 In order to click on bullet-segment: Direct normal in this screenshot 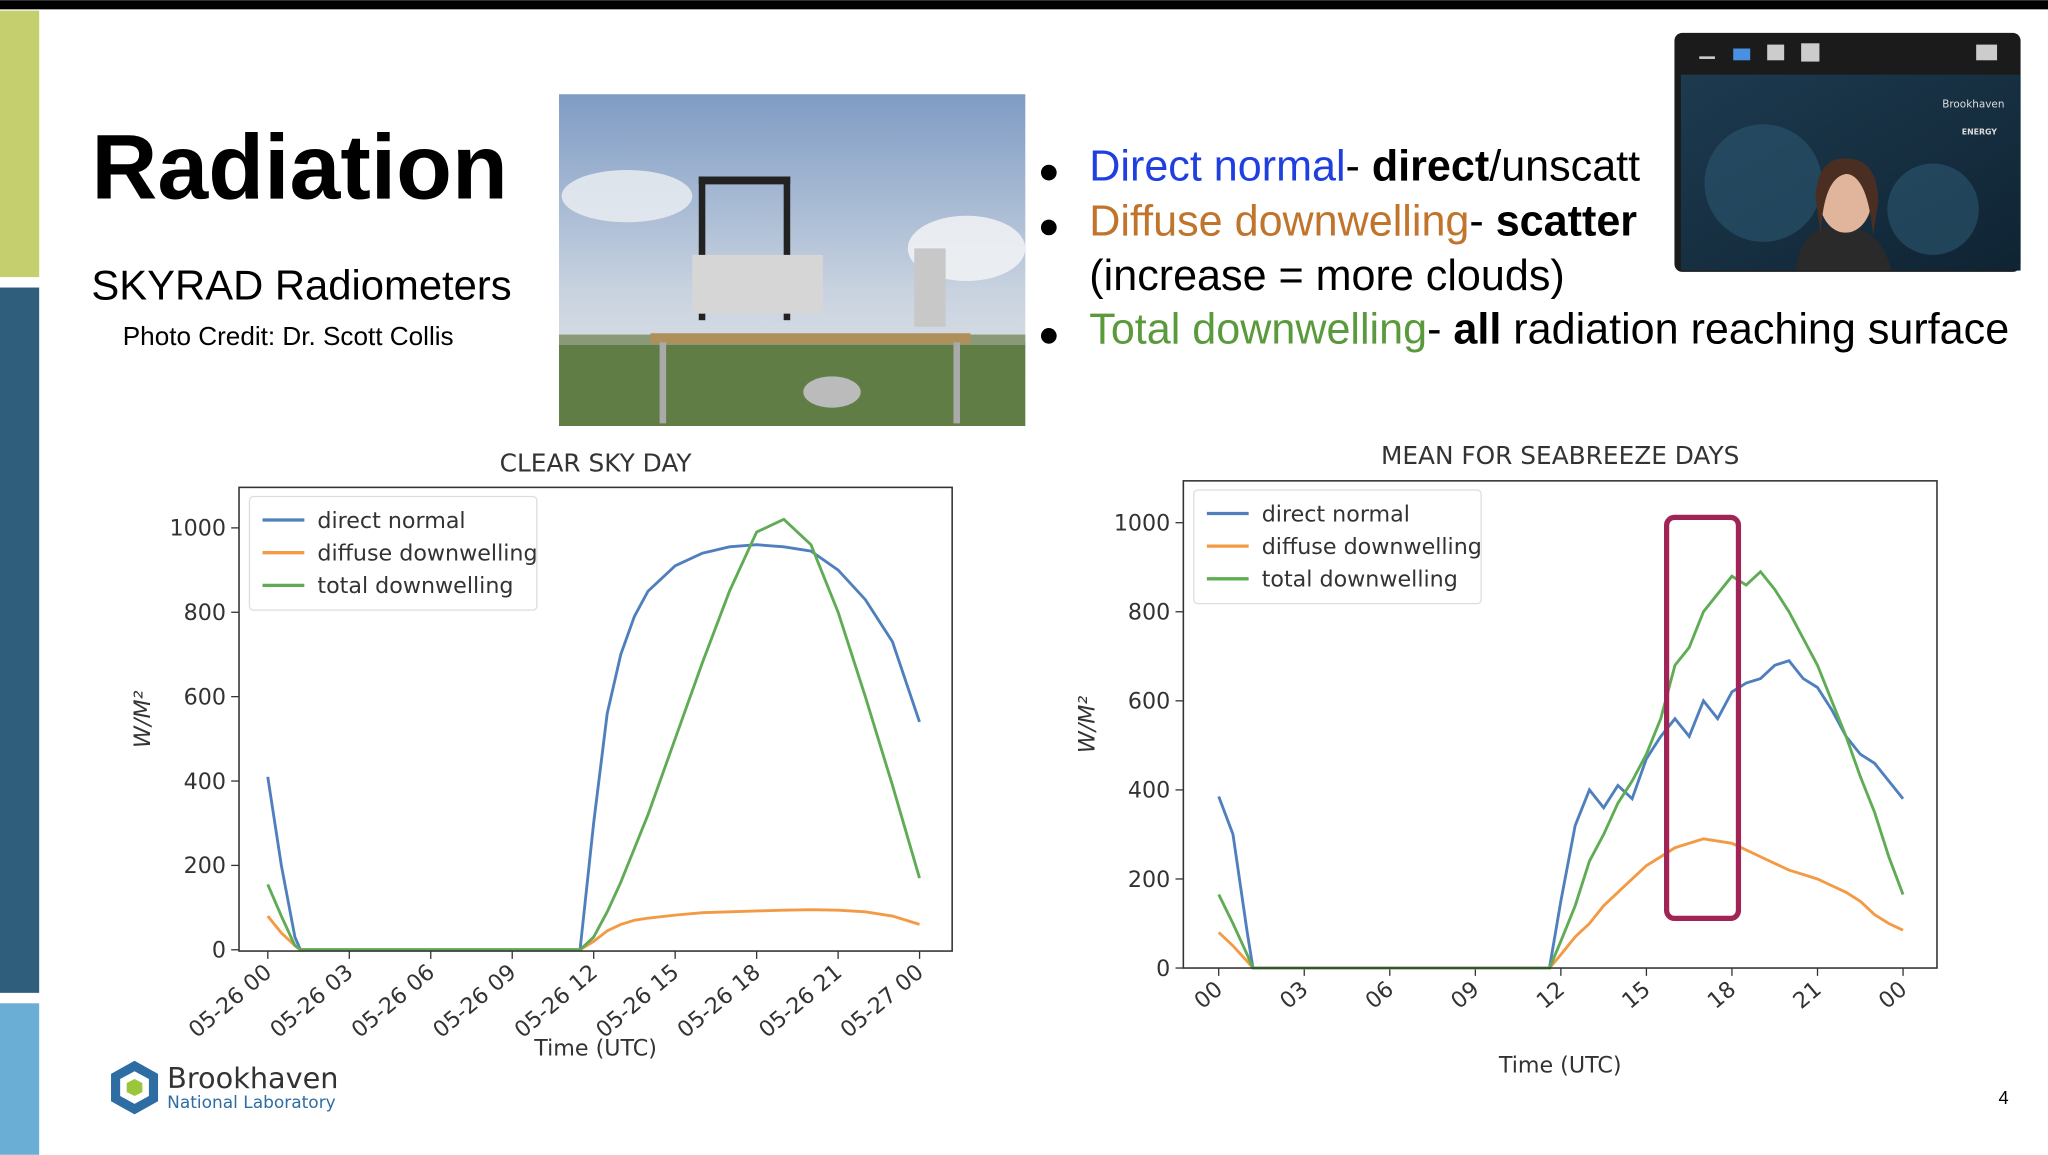, I will do `click(1217, 166)`.